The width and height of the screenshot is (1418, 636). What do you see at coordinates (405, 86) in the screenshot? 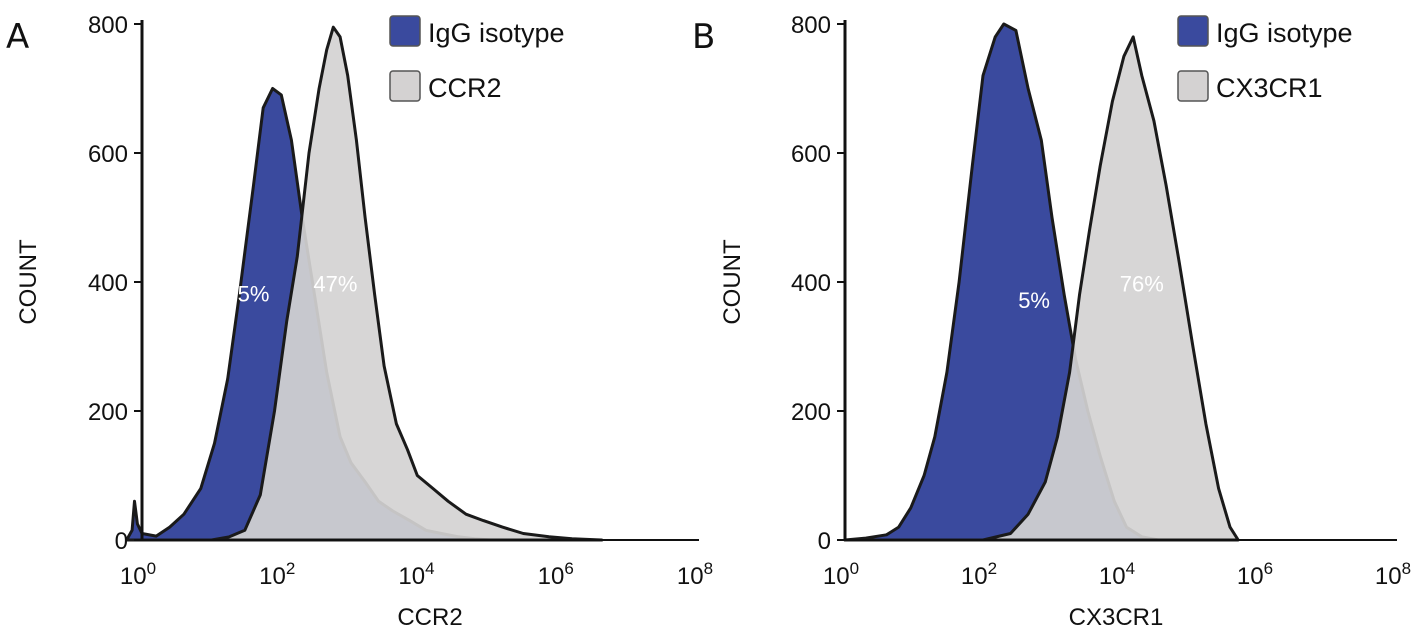
I see `legend-swatch-ccr2` at bounding box center [405, 86].